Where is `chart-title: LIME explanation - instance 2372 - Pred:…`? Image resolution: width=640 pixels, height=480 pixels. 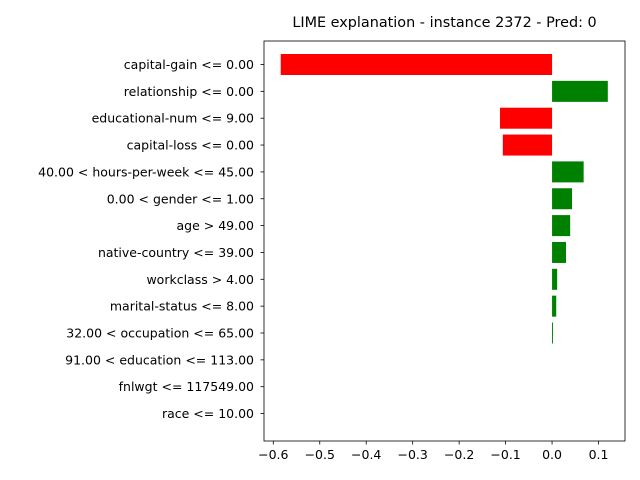
chart-title: LIME explanation - instance 2372 - Pred:… is located at coordinates (444, 23).